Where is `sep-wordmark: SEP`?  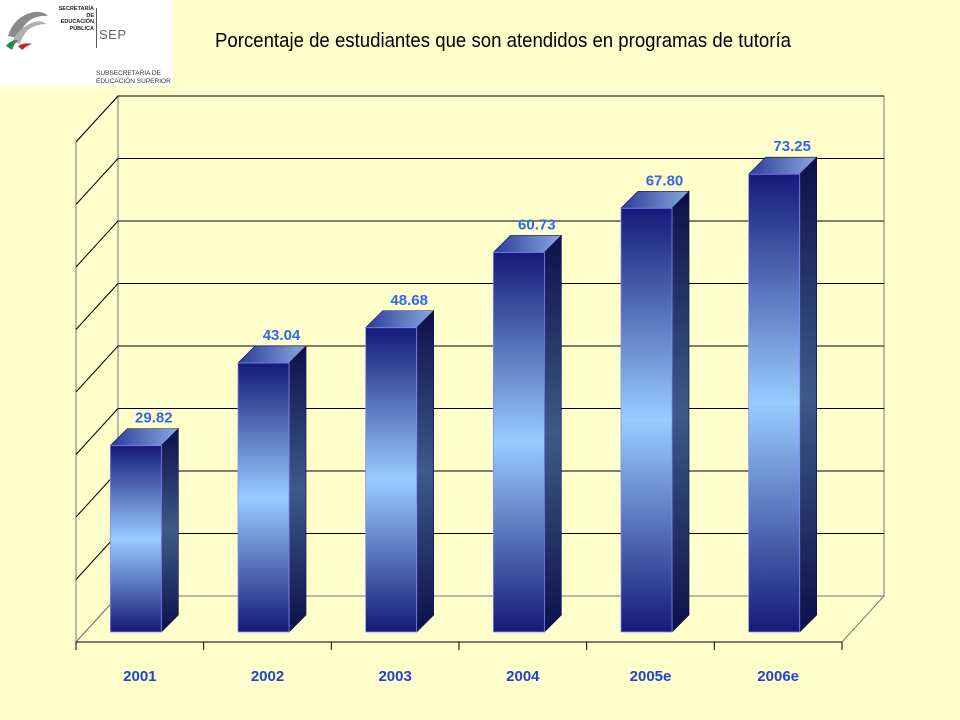 sep-wordmark: SEP is located at coordinates (113, 34).